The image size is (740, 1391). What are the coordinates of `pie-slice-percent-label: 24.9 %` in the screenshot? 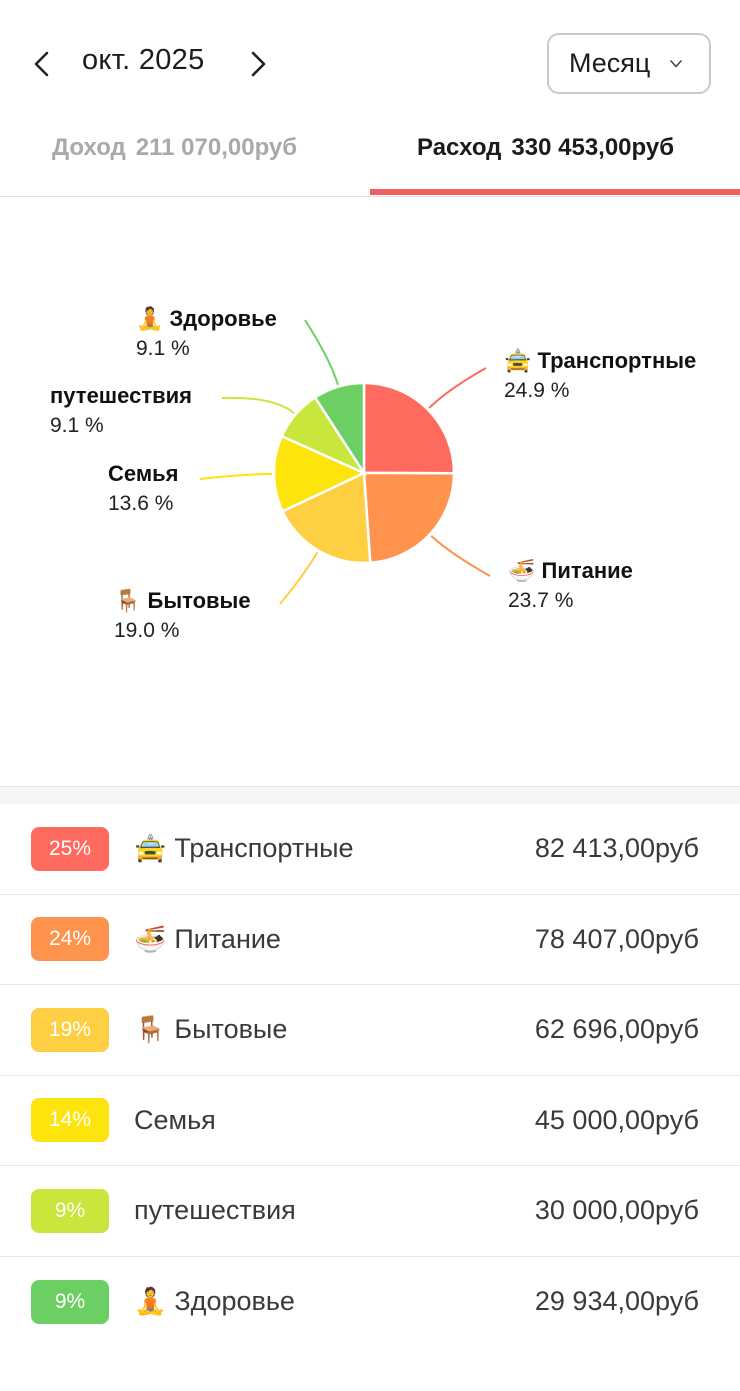 It's located at (536, 390).